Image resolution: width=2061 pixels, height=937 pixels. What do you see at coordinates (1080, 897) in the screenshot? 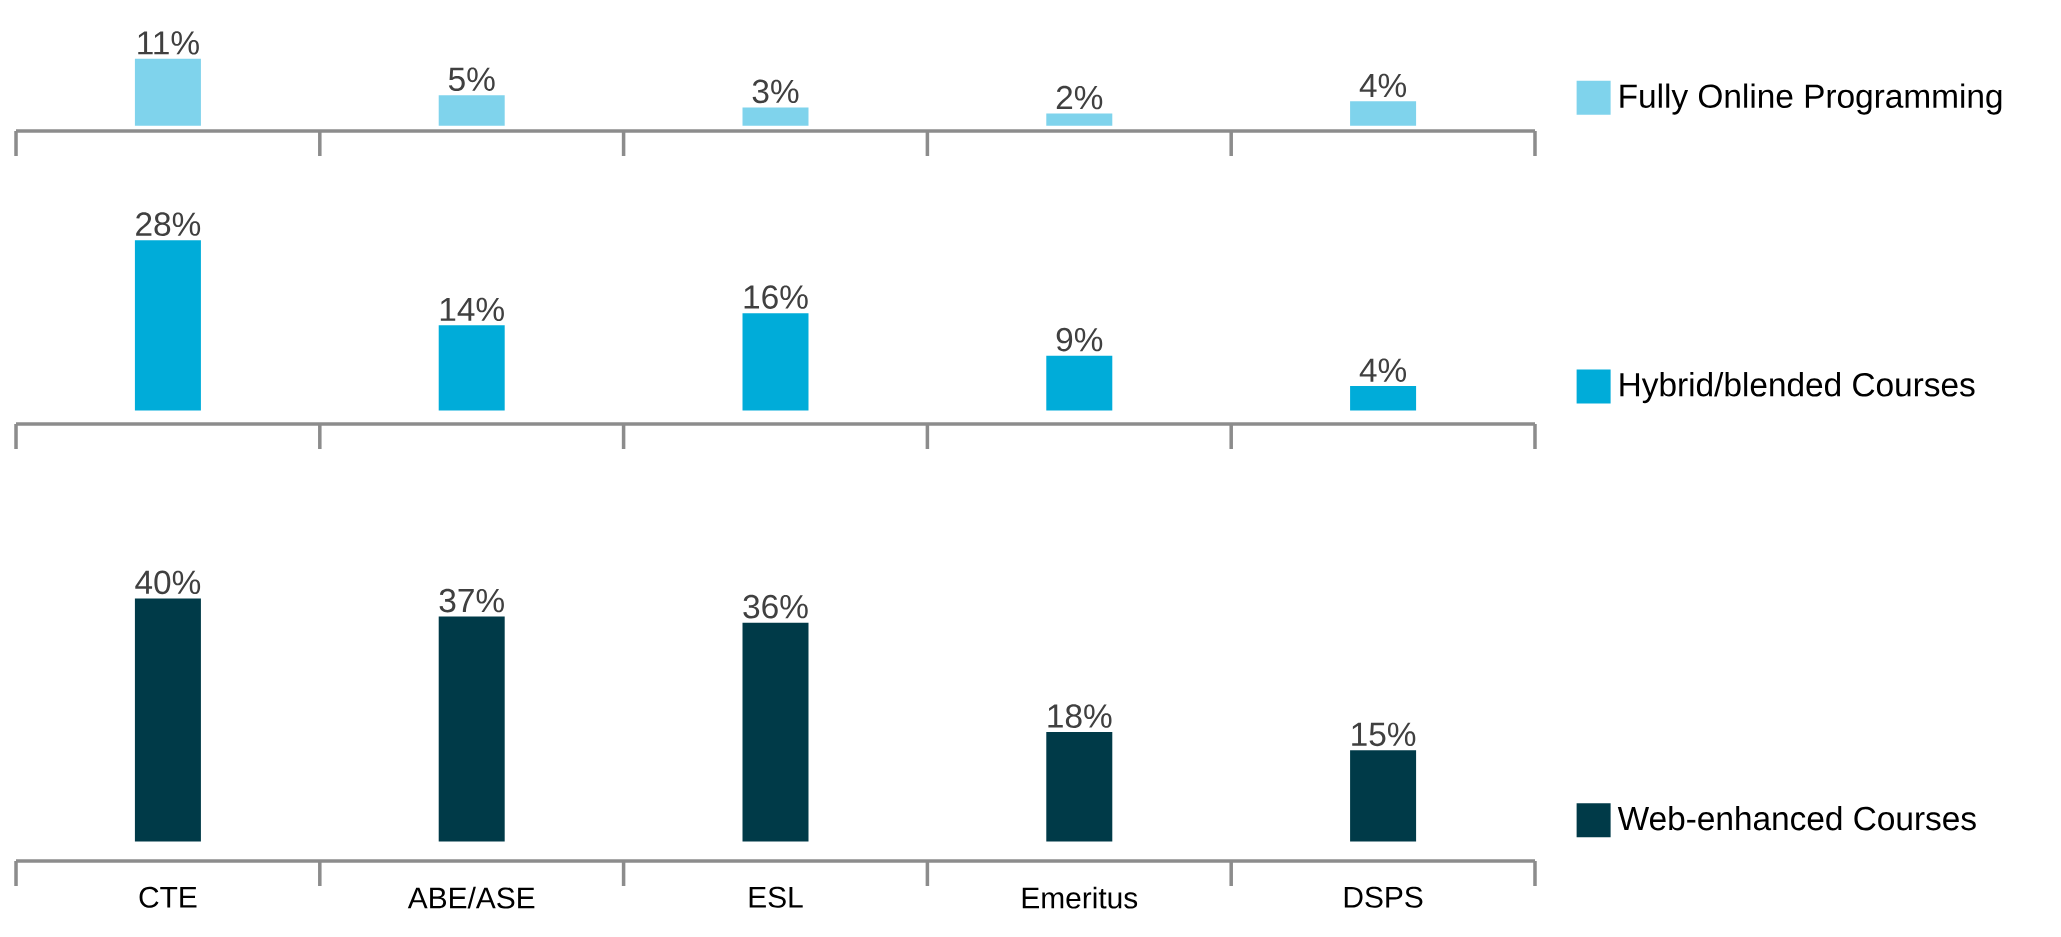
I see `x-tick-label: Emeritus` at bounding box center [1080, 897].